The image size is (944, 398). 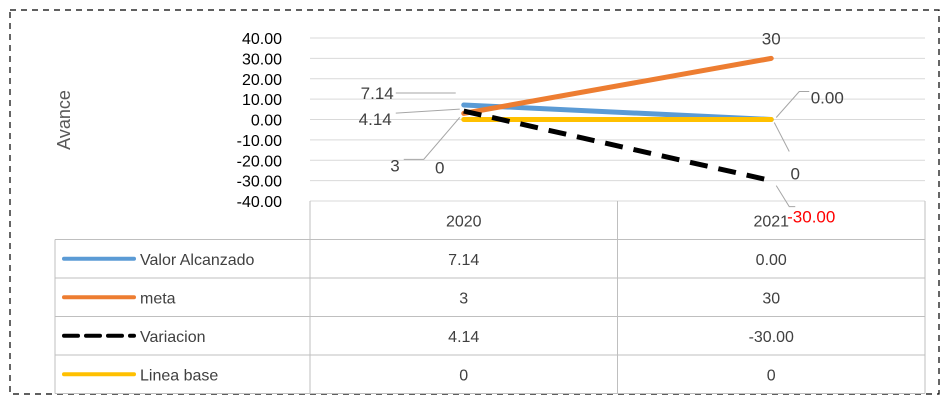 What do you see at coordinates (617, 85) in the screenshot?
I see `series-line-meta` at bounding box center [617, 85].